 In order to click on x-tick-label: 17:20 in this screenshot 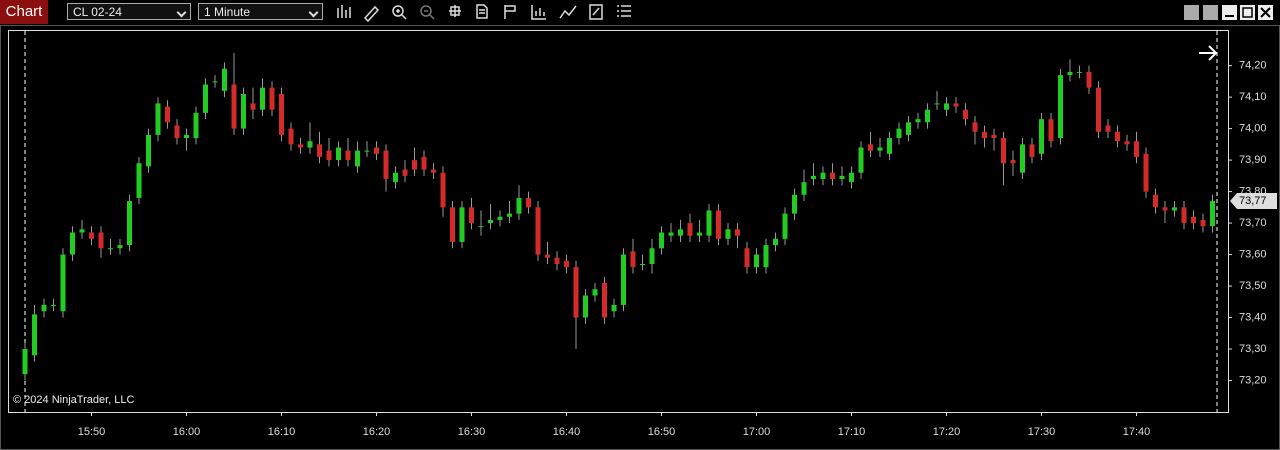, I will do `click(947, 432)`.